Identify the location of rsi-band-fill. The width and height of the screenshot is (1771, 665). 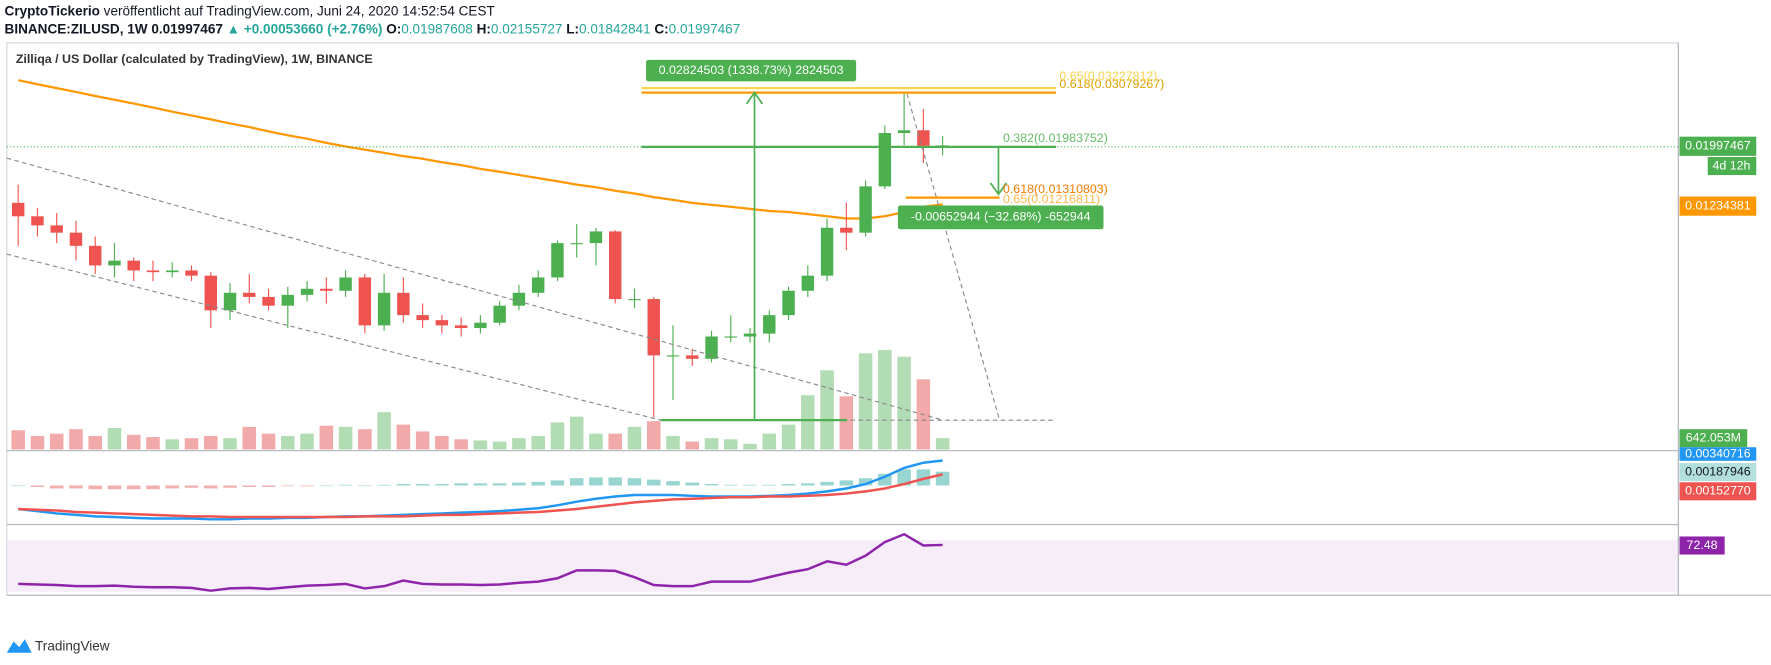
(842, 565).